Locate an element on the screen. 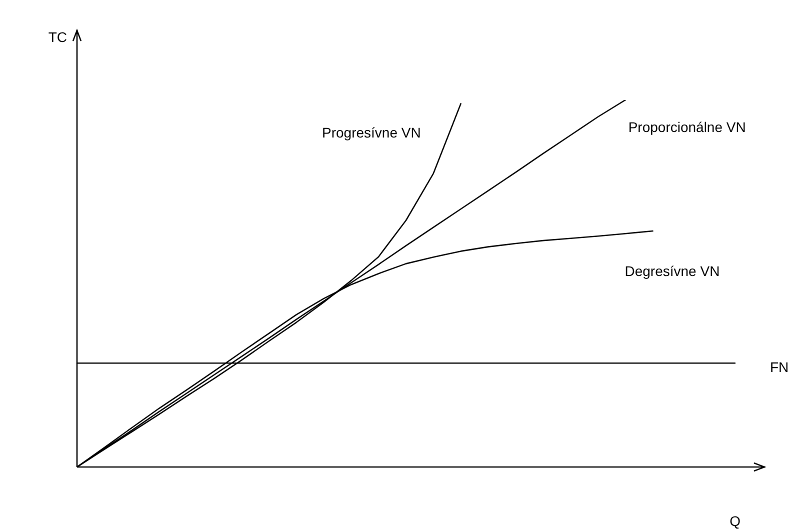  series-label: Proporcionálne VN is located at coordinates (687, 126).